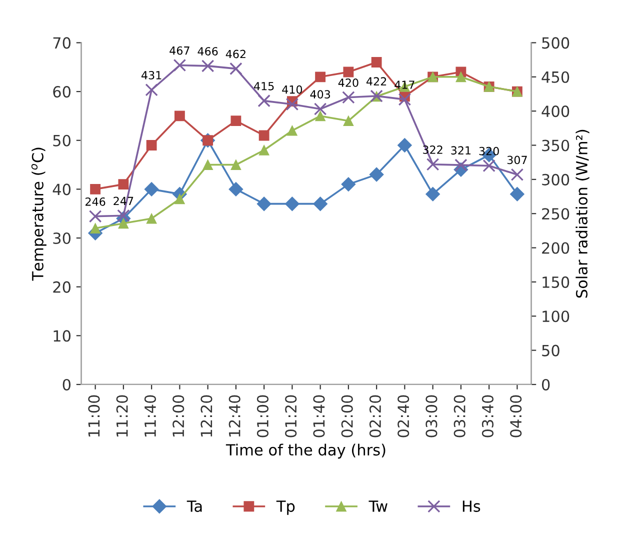 Image resolution: width=625 pixels, height=534 pixels. I want to click on y-tick-label: 20, so click(62, 287).